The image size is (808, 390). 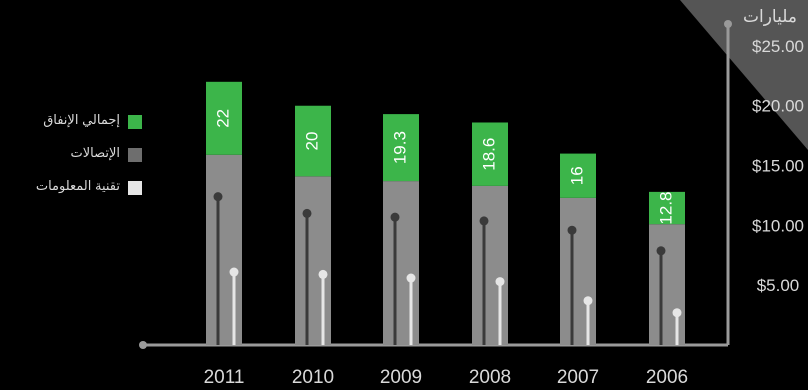 I want to click on legend-label-it: تقنية المعلومات, so click(x=77, y=185).